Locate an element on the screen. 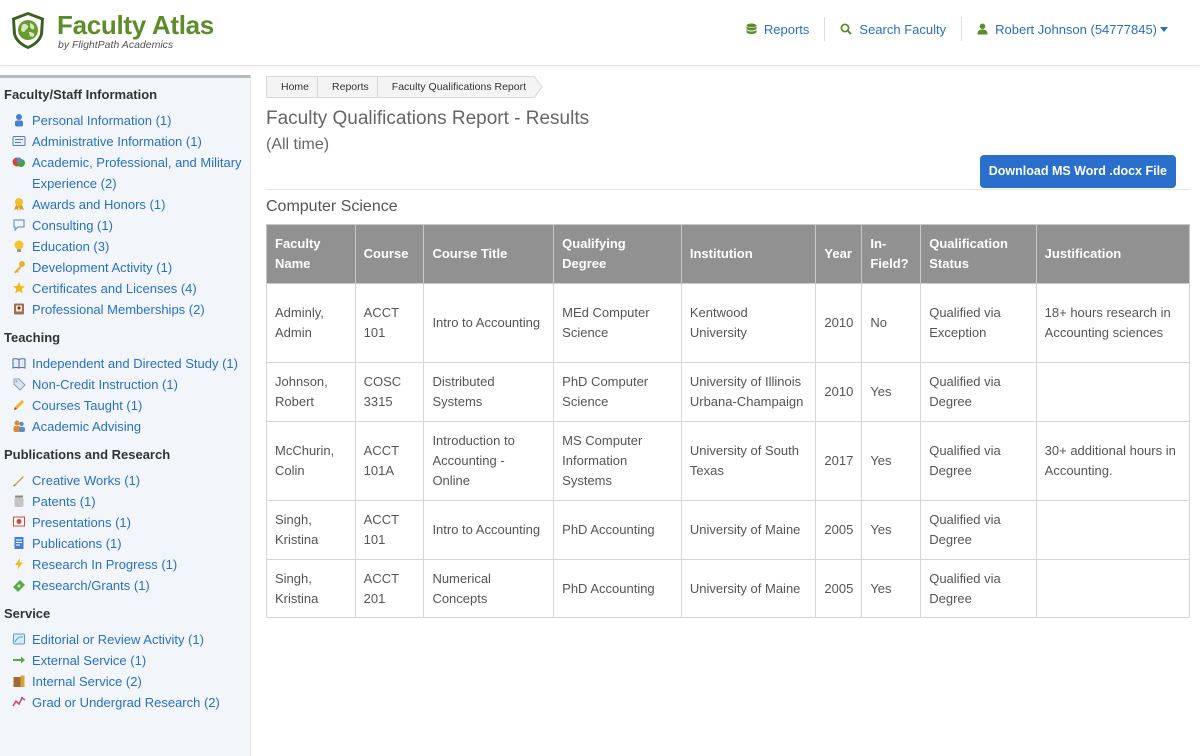 The height and width of the screenshot is (756, 1200). cell-faculty-name: Adminly, Admin is located at coordinates (311, 323).